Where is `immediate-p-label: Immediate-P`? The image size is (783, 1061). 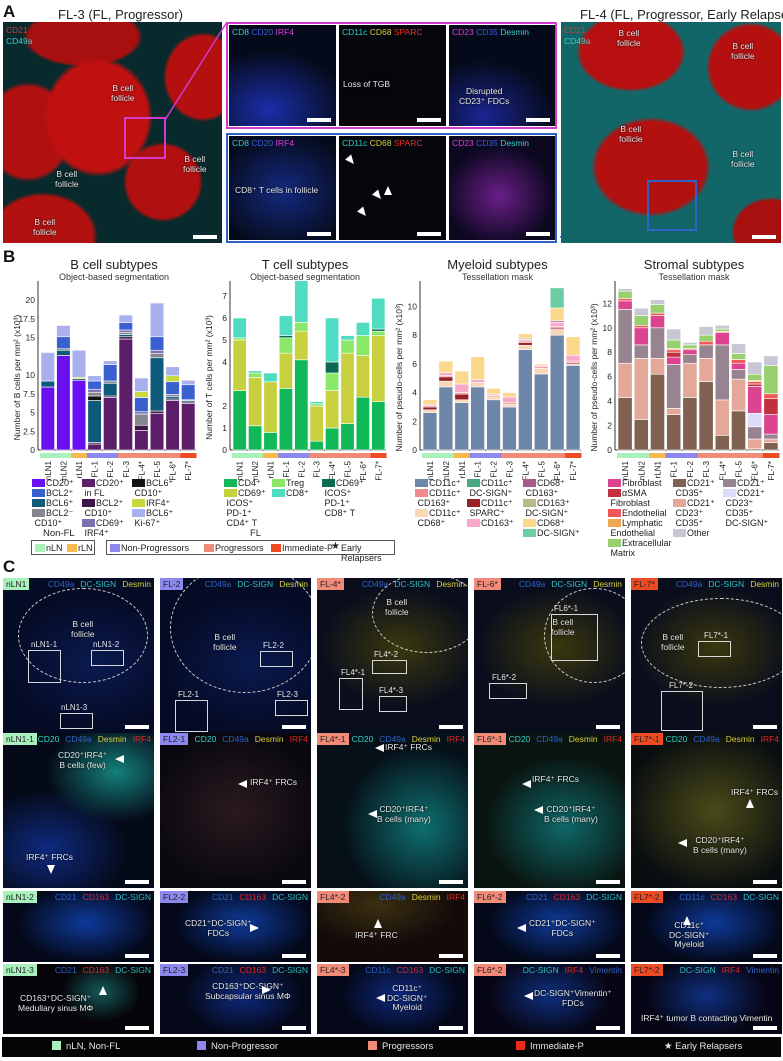
immediate-p-label: Immediate-P is located at coordinates (308, 548).